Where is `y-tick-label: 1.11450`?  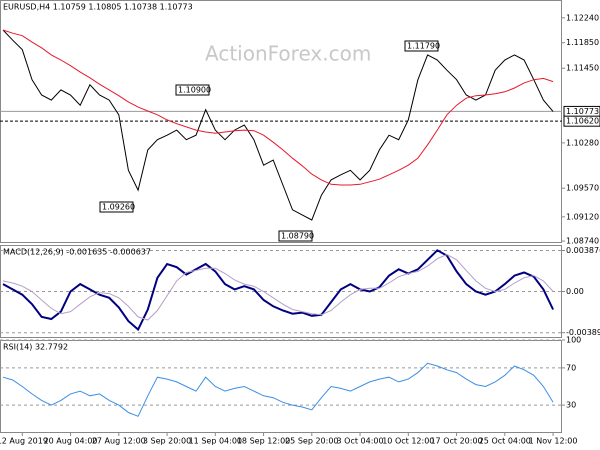 y-tick-label: 1.11450 is located at coordinates (582, 68).